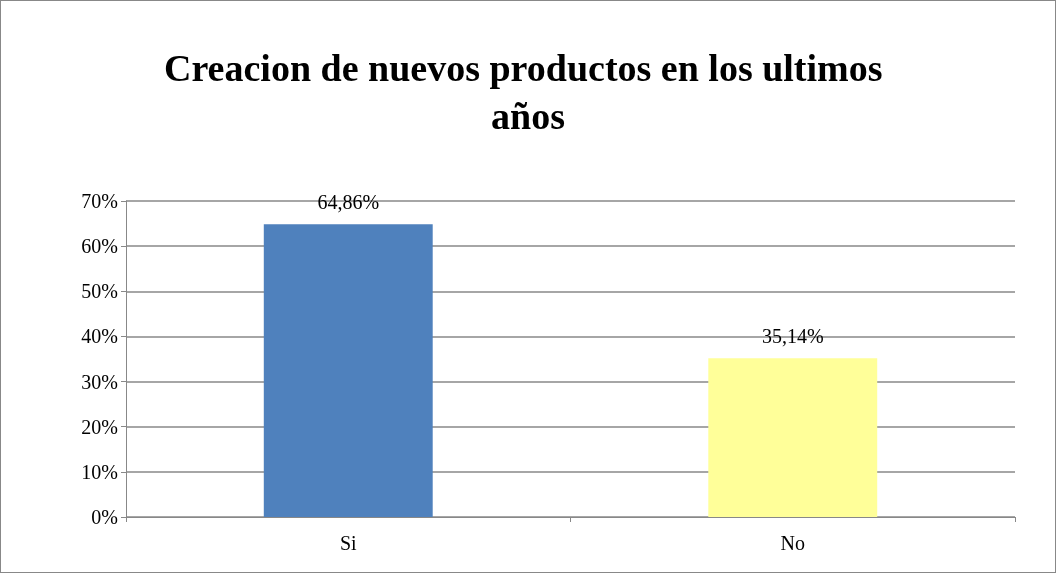 This screenshot has height=573, width=1056. Describe the element at coordinates (792, 336) in the screenshot. I see `data-label: 35,14%` at that location.